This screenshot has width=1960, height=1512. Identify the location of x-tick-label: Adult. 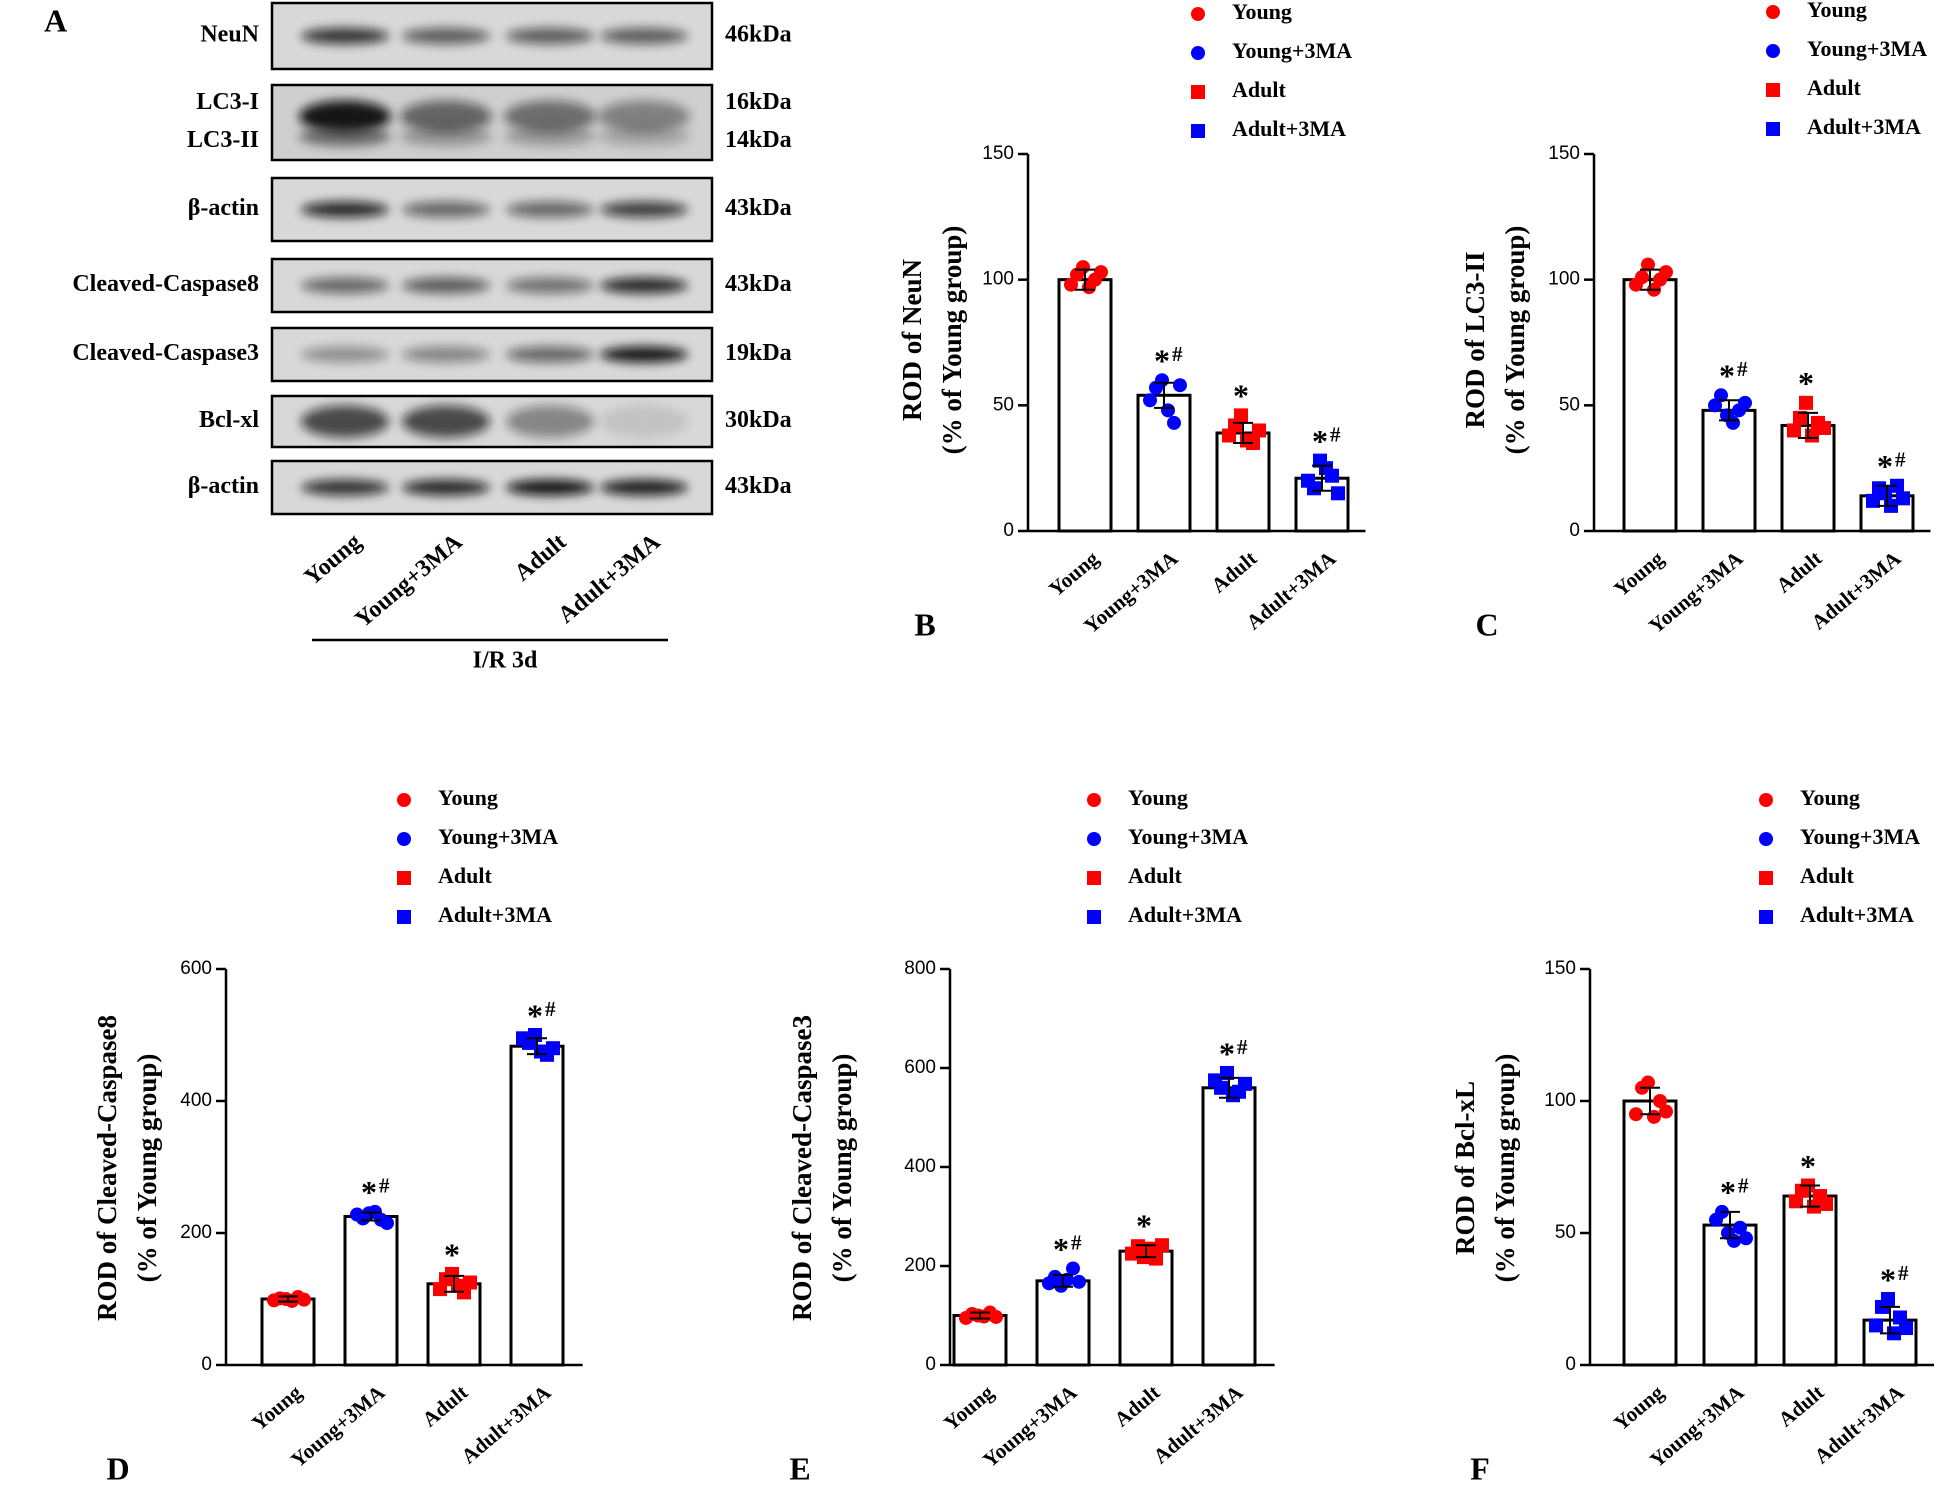
(1234, 571).